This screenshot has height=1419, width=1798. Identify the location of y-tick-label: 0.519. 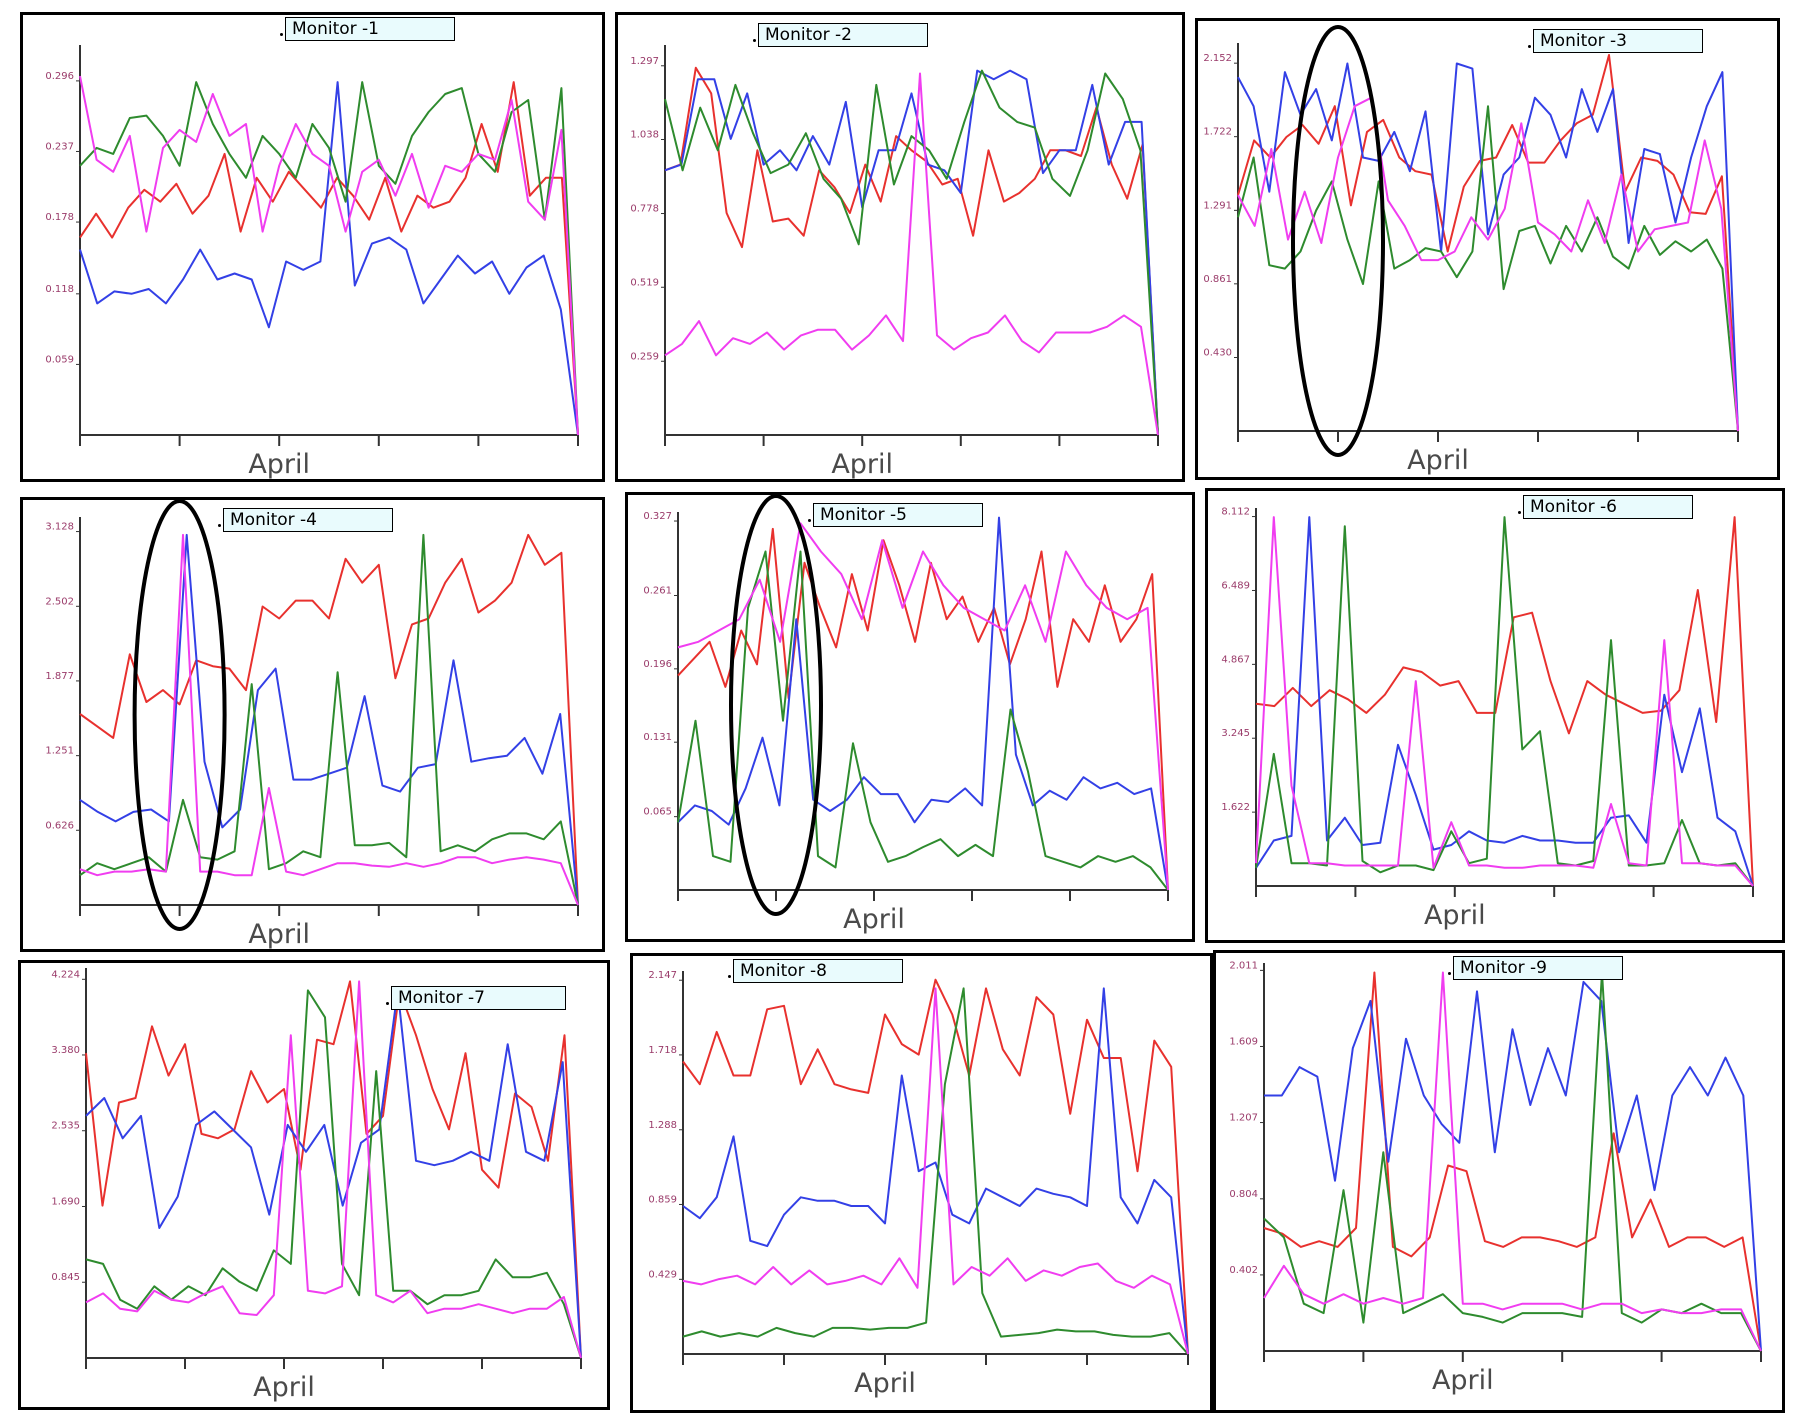
(644, 282).